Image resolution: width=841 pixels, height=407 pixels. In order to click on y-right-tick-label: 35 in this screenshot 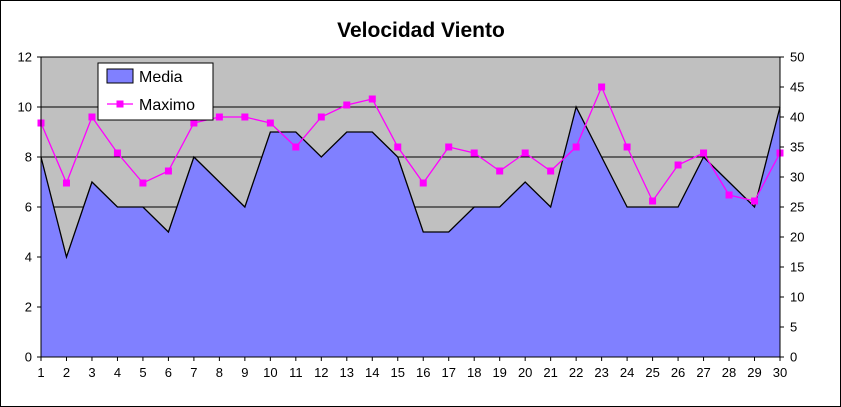, I will do `click(797, 147)`.